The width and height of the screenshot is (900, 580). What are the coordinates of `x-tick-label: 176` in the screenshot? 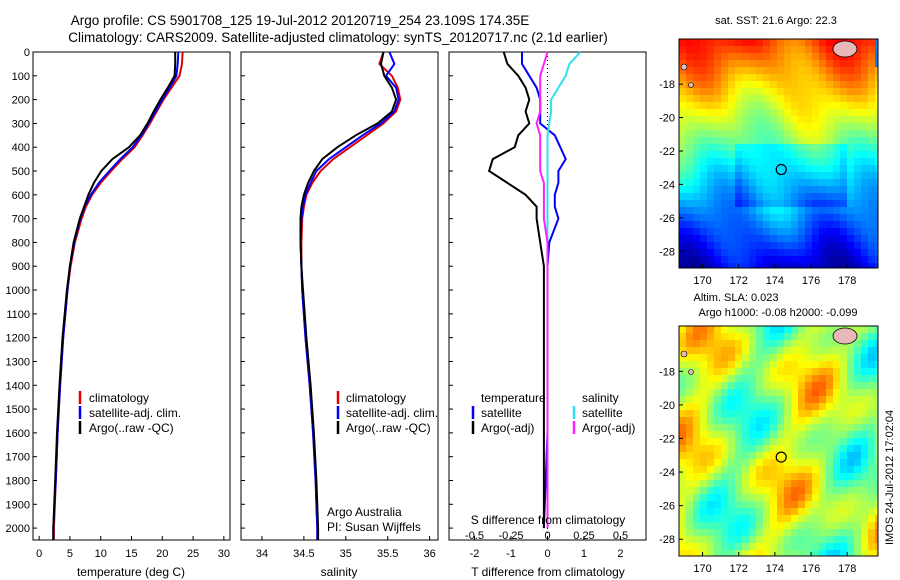 It's located at (811, 281).